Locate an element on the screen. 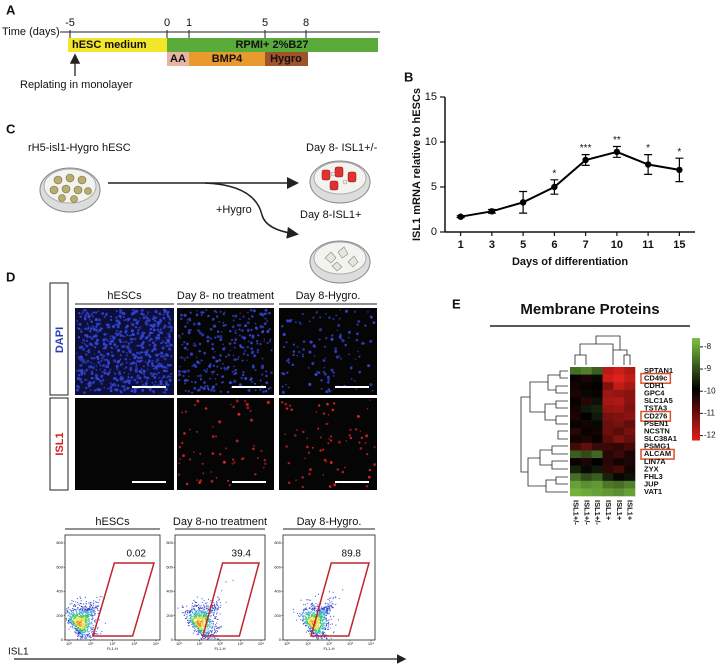 The image size is (718, 666). column-header: Day 8- no treatment is located at coordinates (225, 296).